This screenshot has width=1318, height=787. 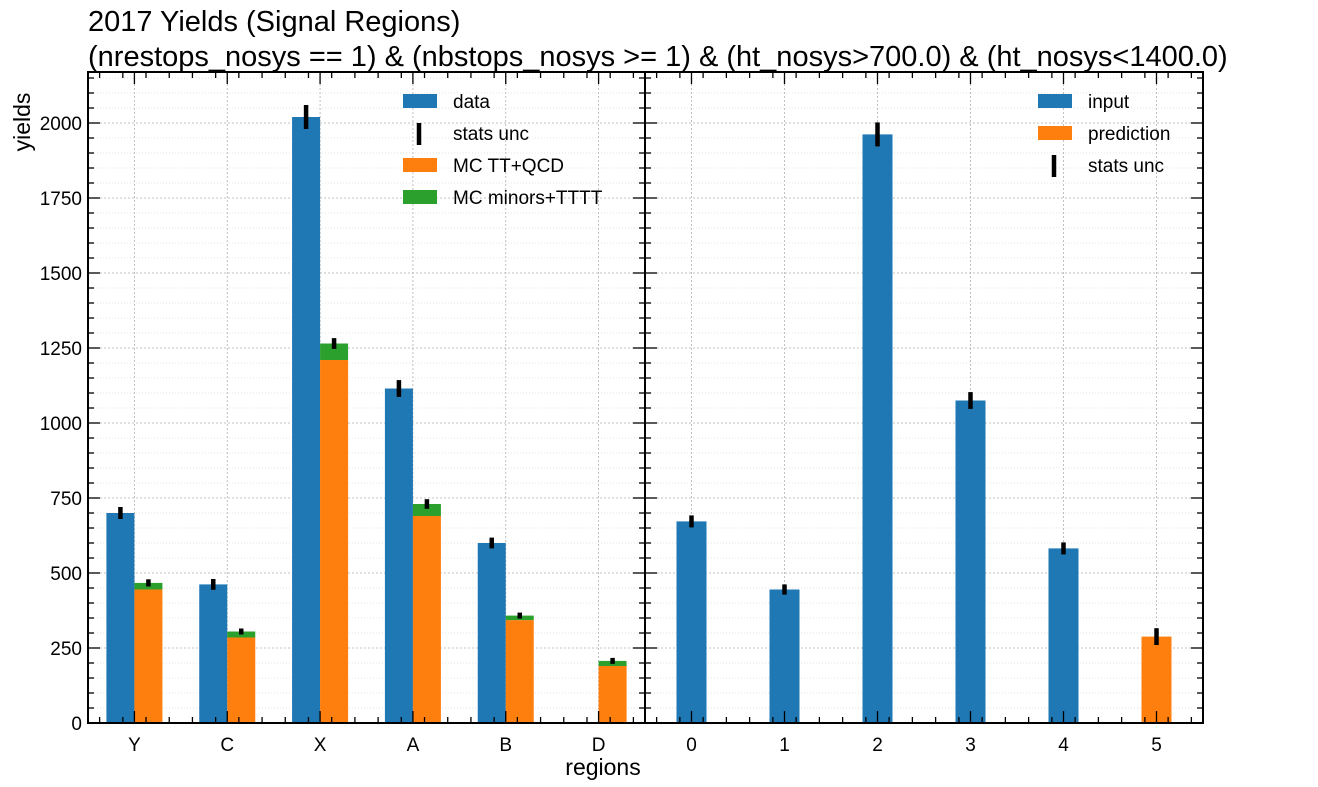 I want to click on y-tick-label: 250, so click(x=66, y=649).